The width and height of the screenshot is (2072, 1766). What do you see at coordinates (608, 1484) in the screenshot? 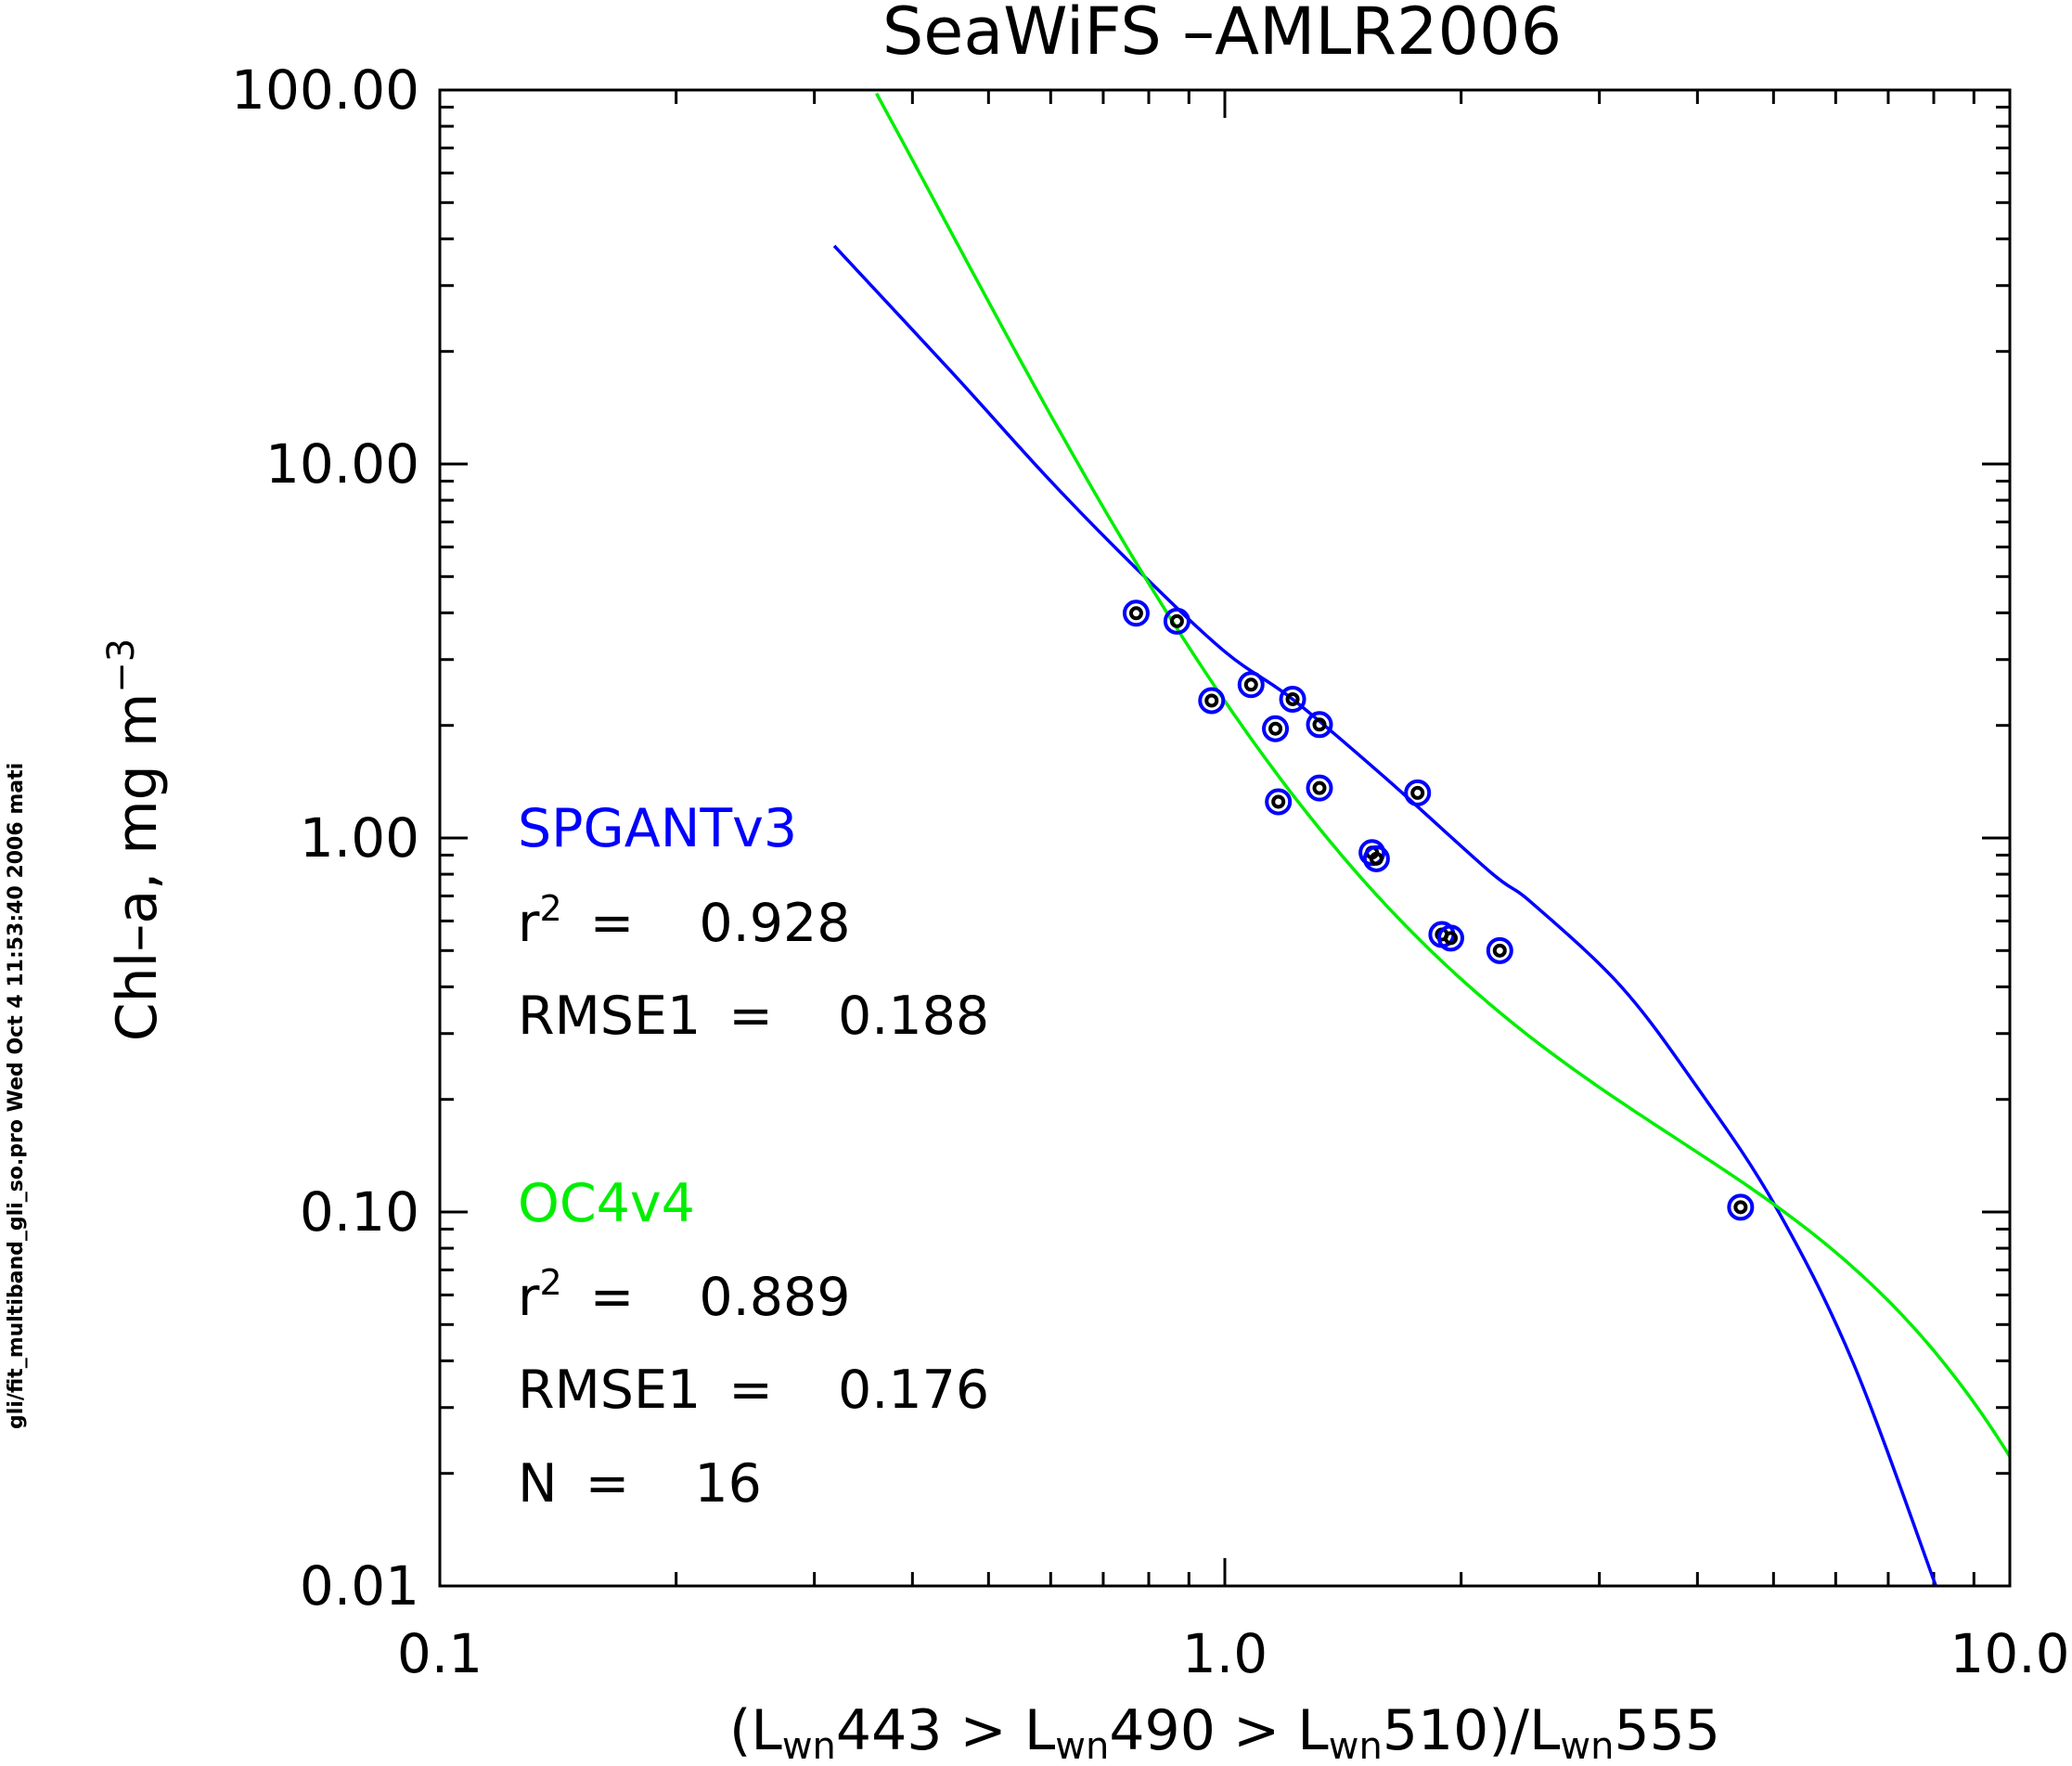
I see `n-equals: =` at bounding box center [608, 1484].